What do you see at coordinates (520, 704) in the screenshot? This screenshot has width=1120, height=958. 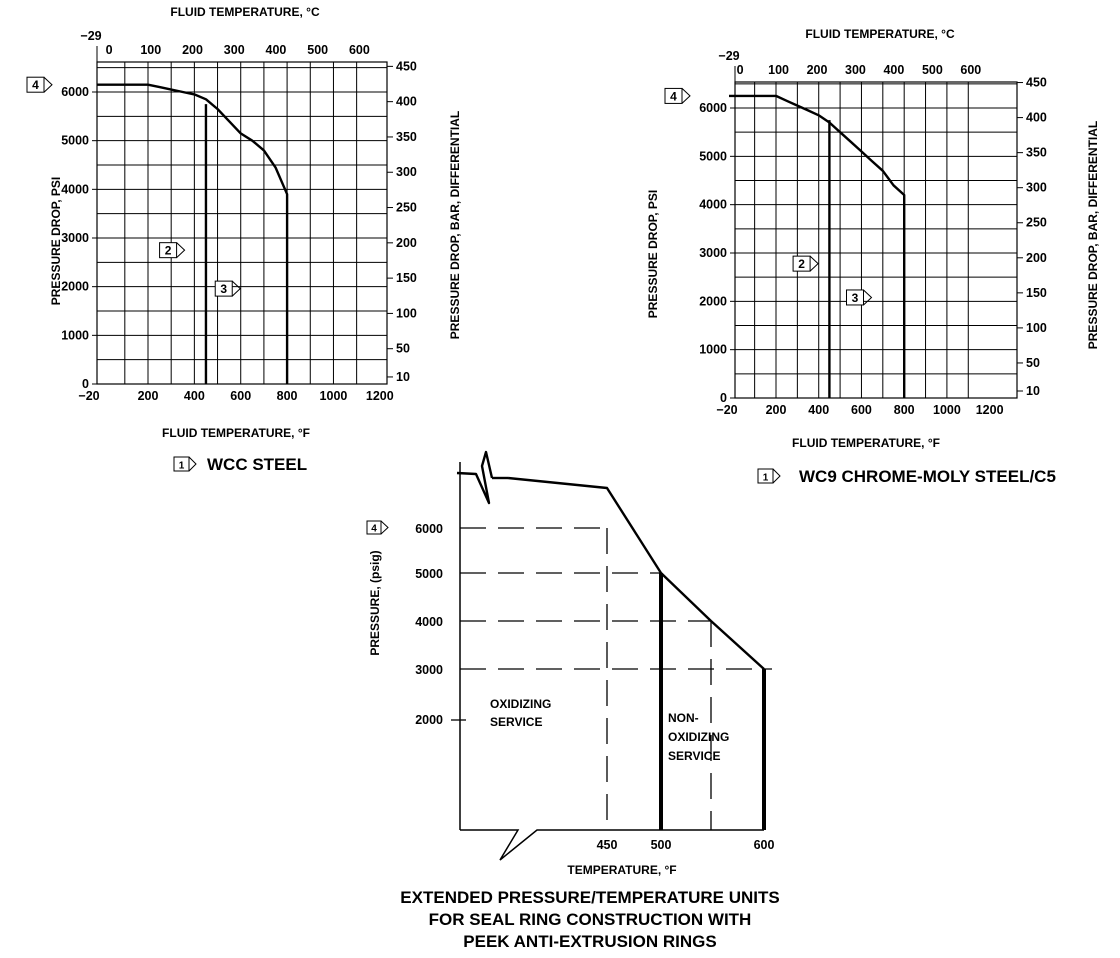 I see `region-label-oxidizing-1: OXIDIZING` at bounding box center [520, 704].